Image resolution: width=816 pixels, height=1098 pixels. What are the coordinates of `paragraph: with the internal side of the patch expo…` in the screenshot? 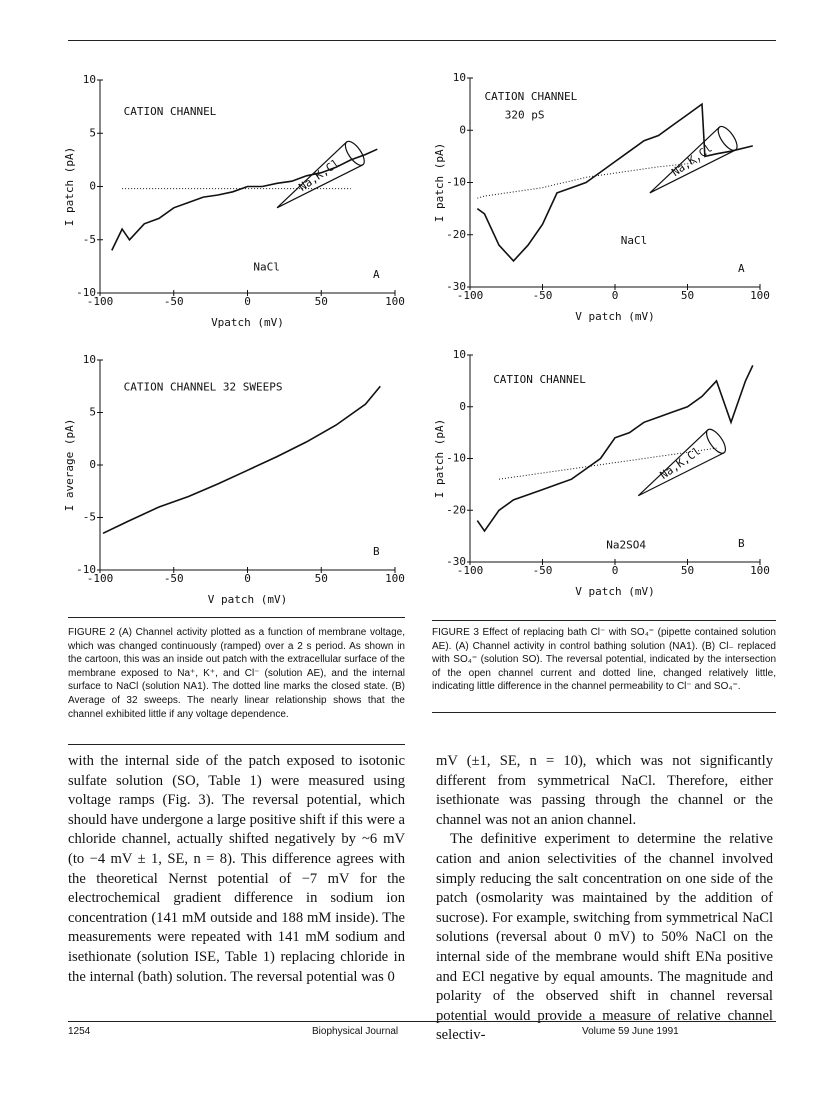 It's located at (236, 869).